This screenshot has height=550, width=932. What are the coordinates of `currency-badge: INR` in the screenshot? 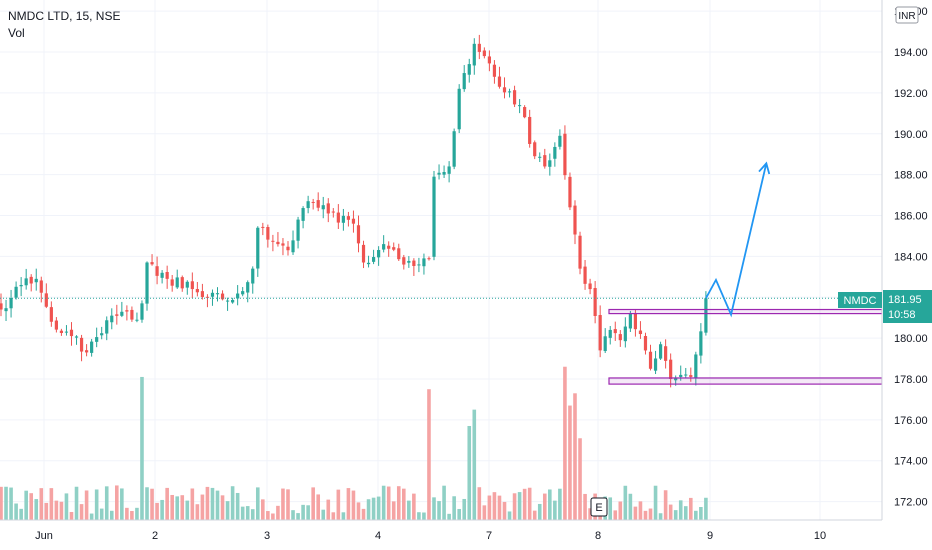 It's located at (907, 15).